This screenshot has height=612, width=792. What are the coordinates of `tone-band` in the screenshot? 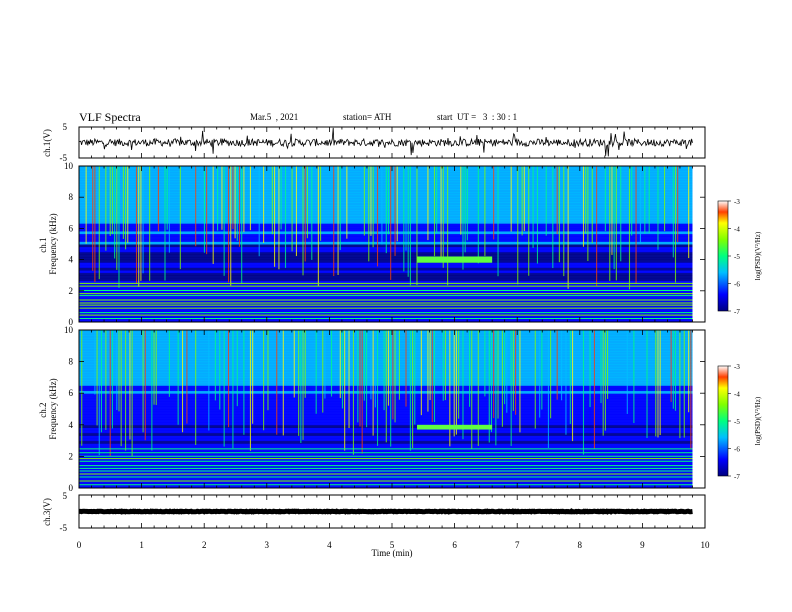 It's located at (455, 427).